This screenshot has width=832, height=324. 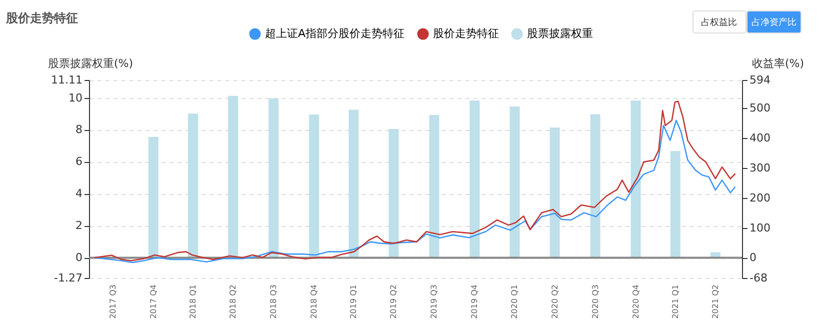 I want to click on legend-label: 超上证A指部分股价走势特征, so click(x=335, y=33).